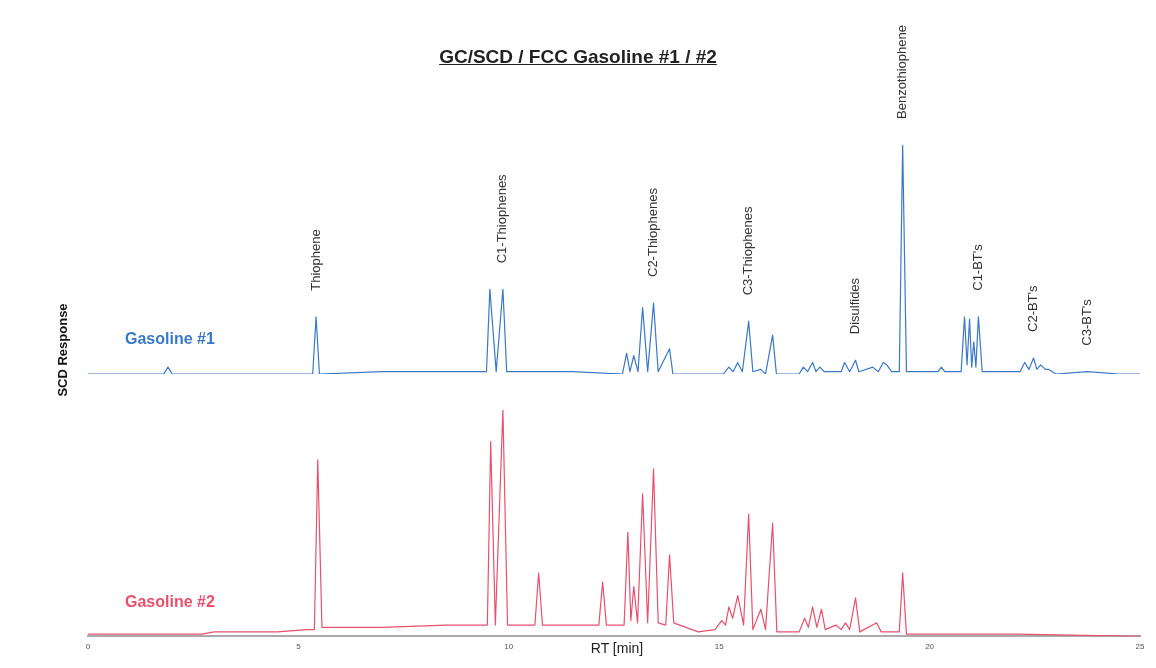 The image size is (1156, 668). Describe the element at coordinates (653, 232) in the screenshot. I see `annotation: C2-Thiophenes` at that location.